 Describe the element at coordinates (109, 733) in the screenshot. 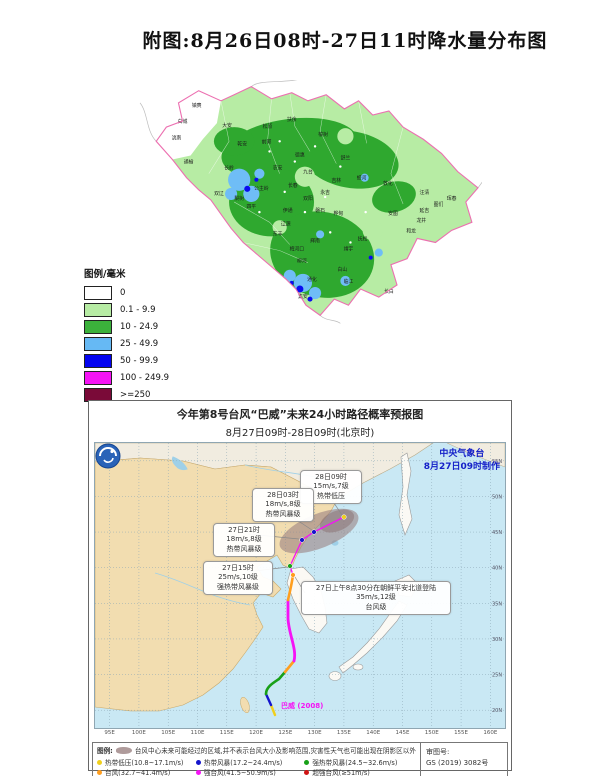

I see `lon-tick-label: 95E` at that location.